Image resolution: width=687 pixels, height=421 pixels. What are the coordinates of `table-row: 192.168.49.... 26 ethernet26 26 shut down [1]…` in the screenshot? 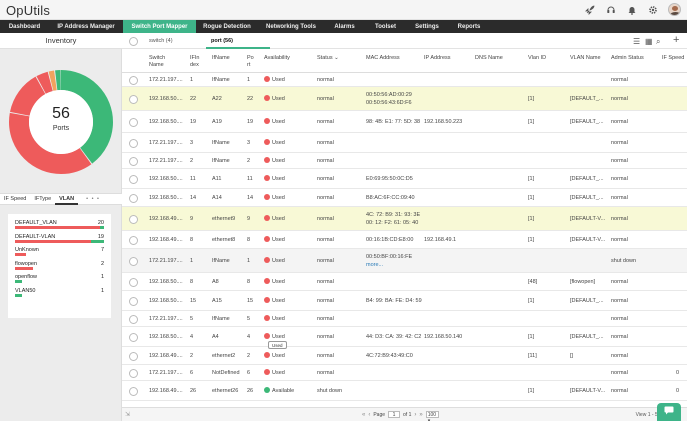 It's located at (404, 391).